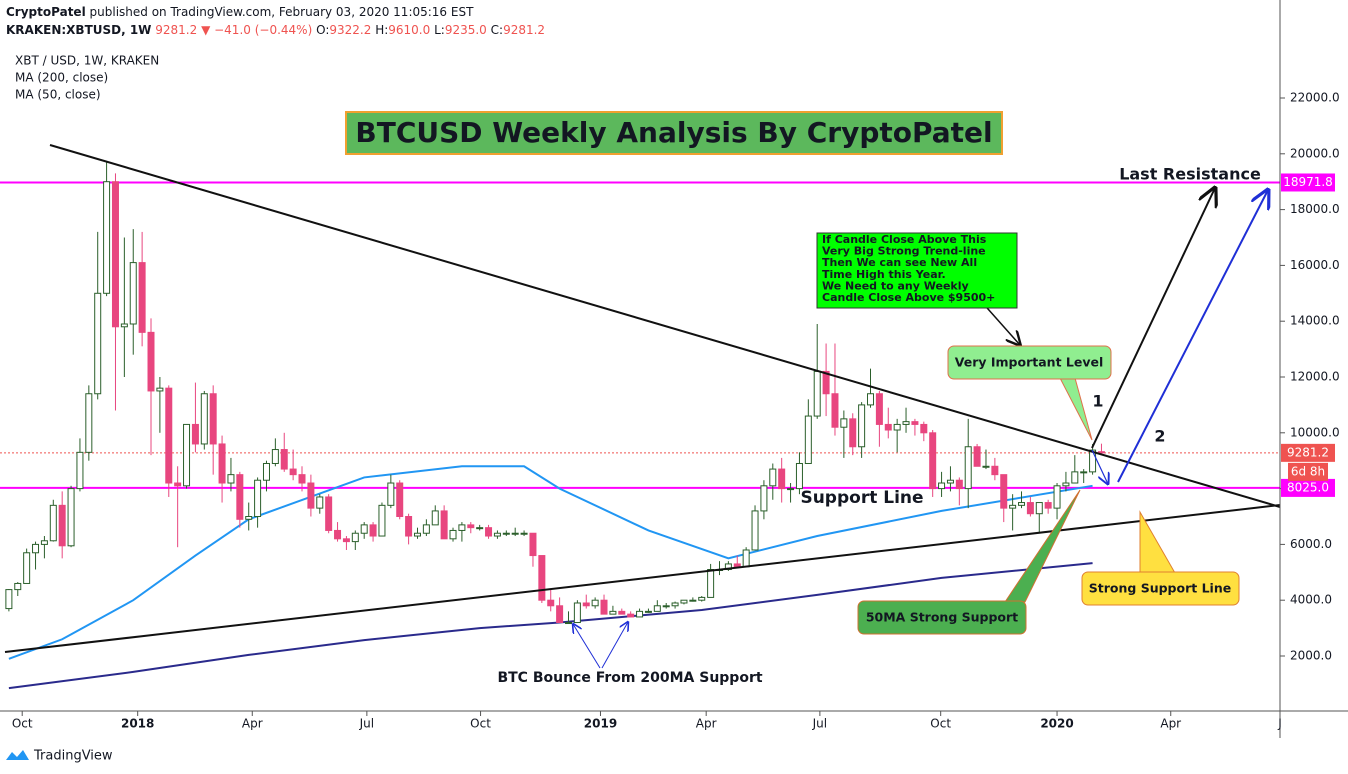 Image resolution: width=1348 pixels, height=774 pixels. I want to click on x-tick-label: Jul, so click(819, 724).